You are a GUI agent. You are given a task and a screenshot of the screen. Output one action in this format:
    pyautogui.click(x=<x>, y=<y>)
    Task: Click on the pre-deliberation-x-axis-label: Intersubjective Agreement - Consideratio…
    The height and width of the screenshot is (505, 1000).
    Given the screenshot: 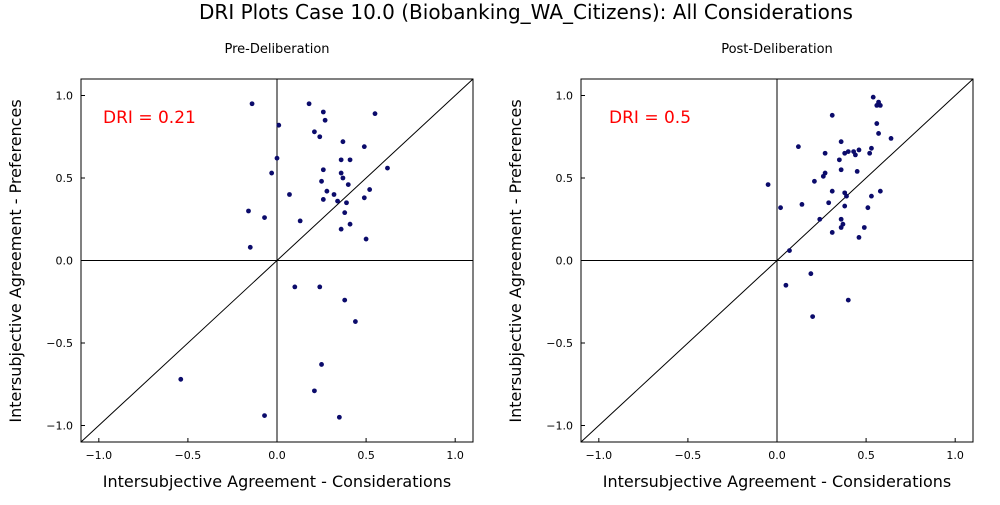 What is the action you would take?
    pyautogui.click(x=277, y=481)
    